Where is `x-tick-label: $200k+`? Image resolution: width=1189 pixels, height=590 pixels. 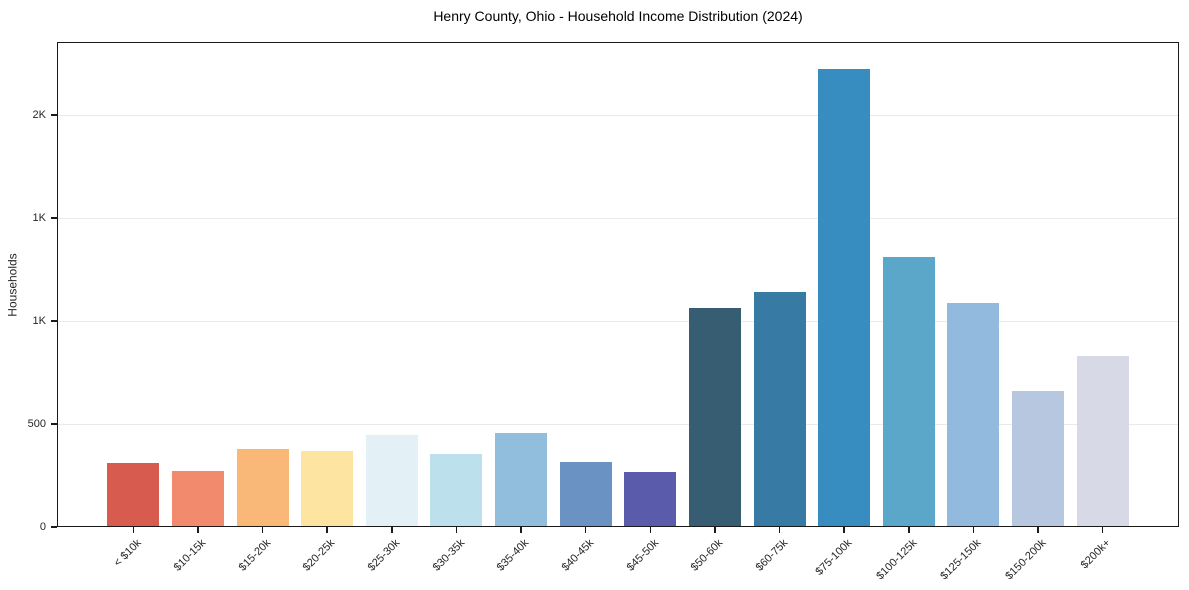 x-tick-label: $200k+ is located at coordinates (1096, 554).